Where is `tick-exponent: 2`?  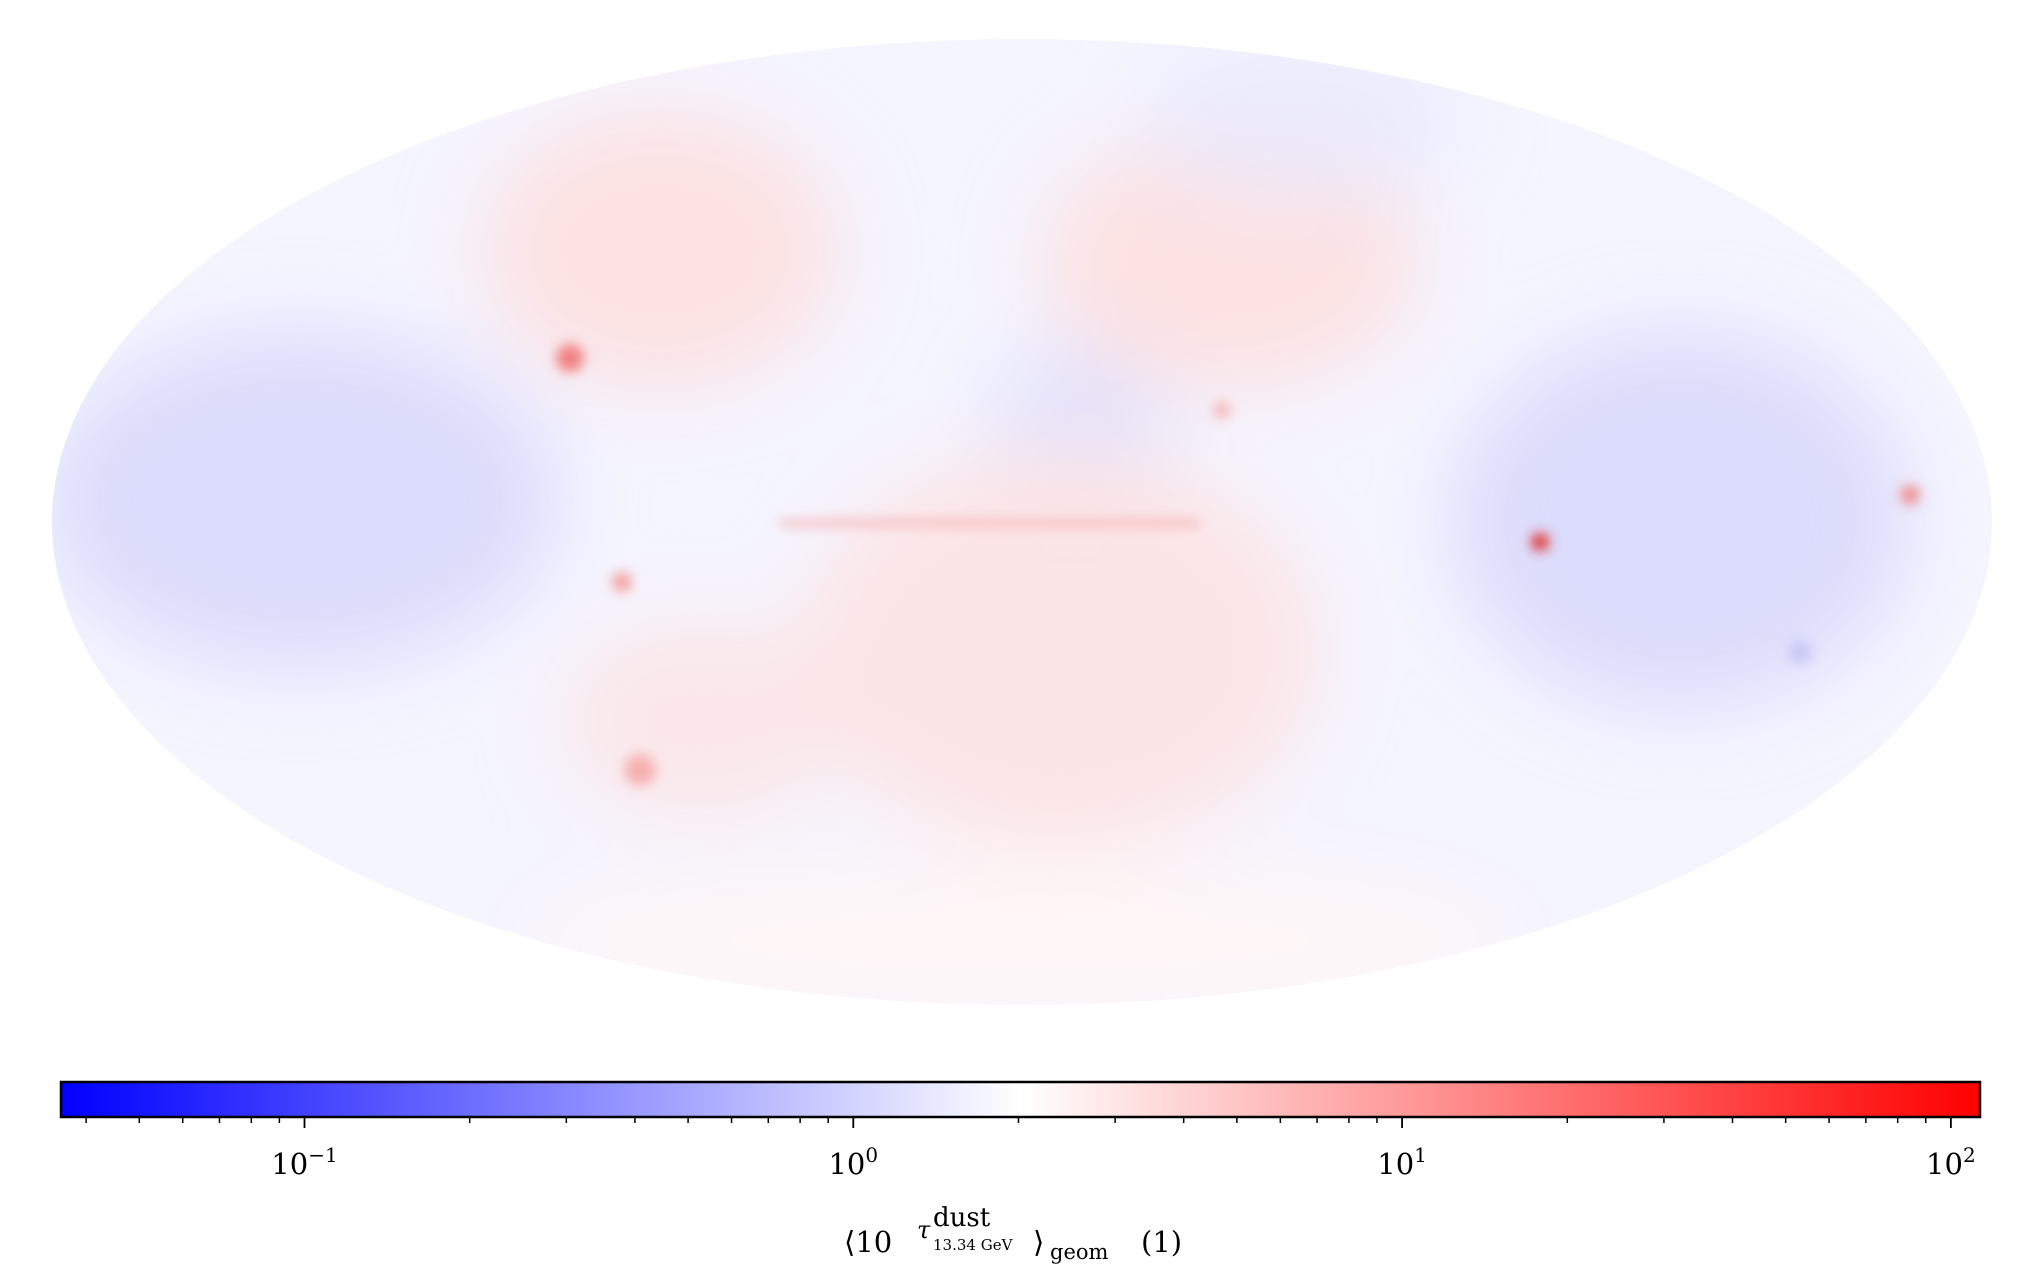
tick-exponent: 2 is located at coordinates (1969, 1155).